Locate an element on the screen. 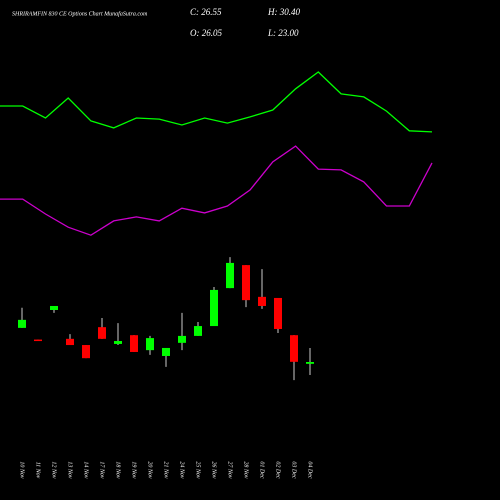  x-tick-label: 03 Dec is located at coordinates (294, 469).